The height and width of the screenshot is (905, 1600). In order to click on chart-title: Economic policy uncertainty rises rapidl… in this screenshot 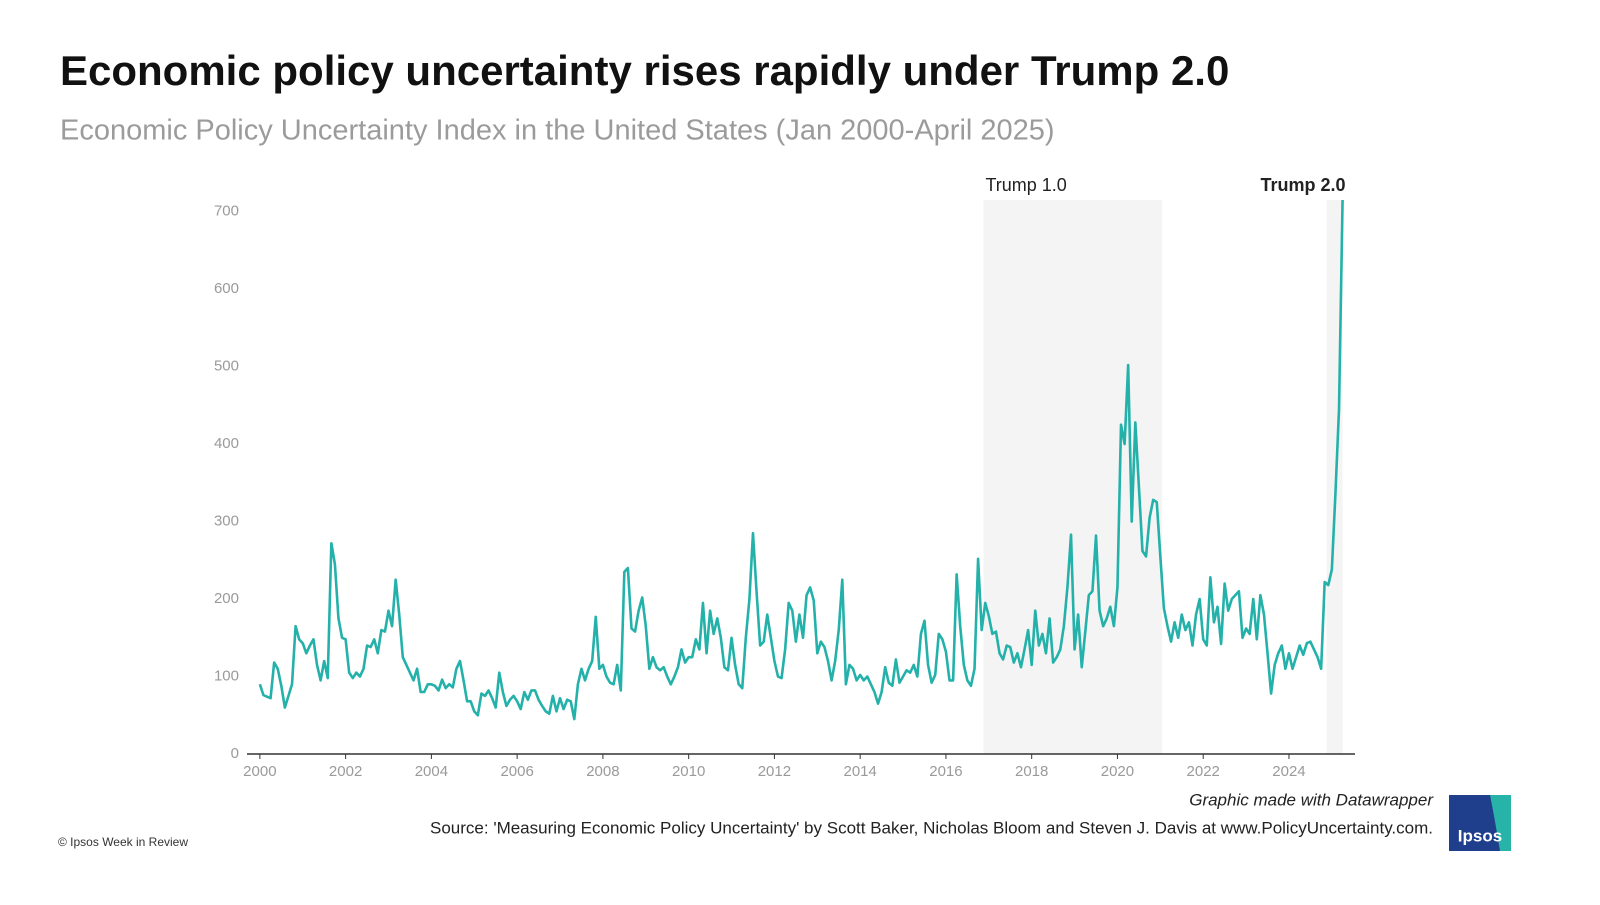, I will do `click(644, 70)`.